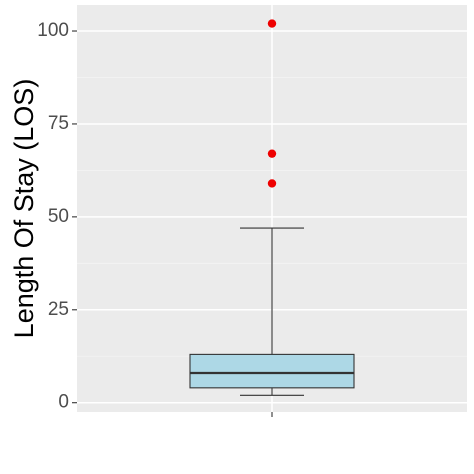  Describe the element at coordinates (272, 371) in the screenshot. I see `iqr-box` at that location.